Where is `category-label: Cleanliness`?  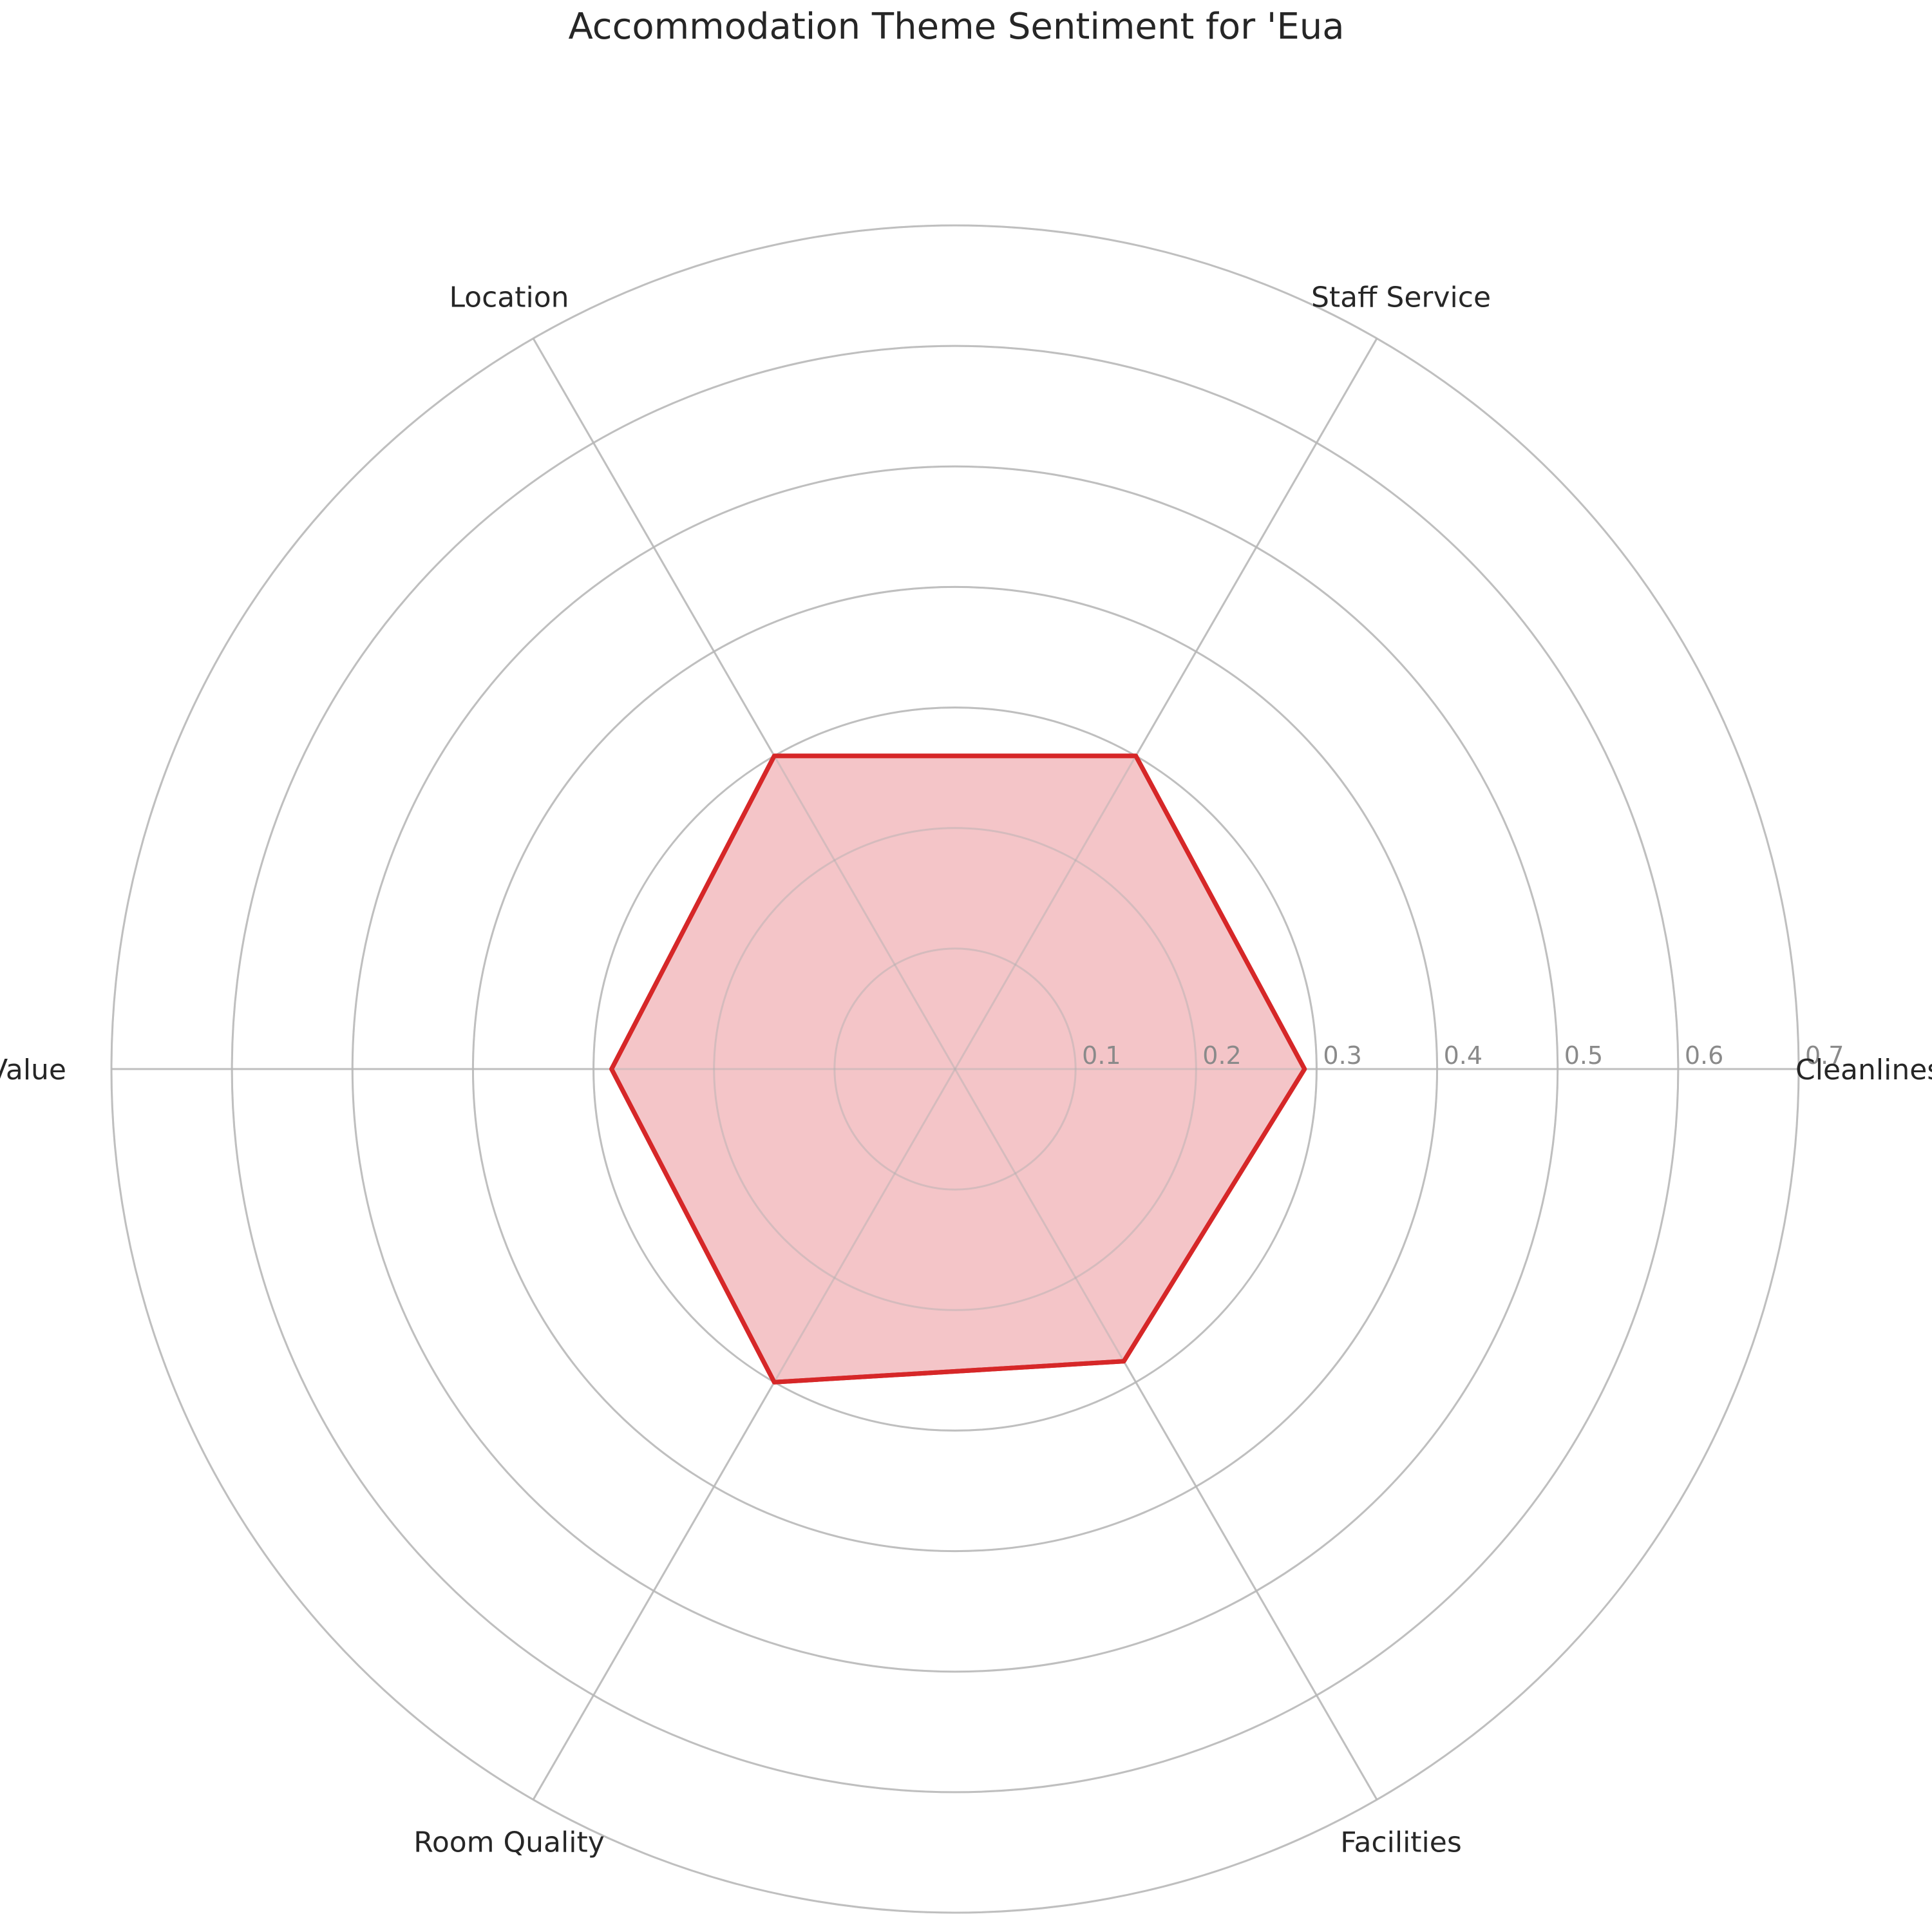
category-label: Cleanliness is located at coordinates (1863, 1070).